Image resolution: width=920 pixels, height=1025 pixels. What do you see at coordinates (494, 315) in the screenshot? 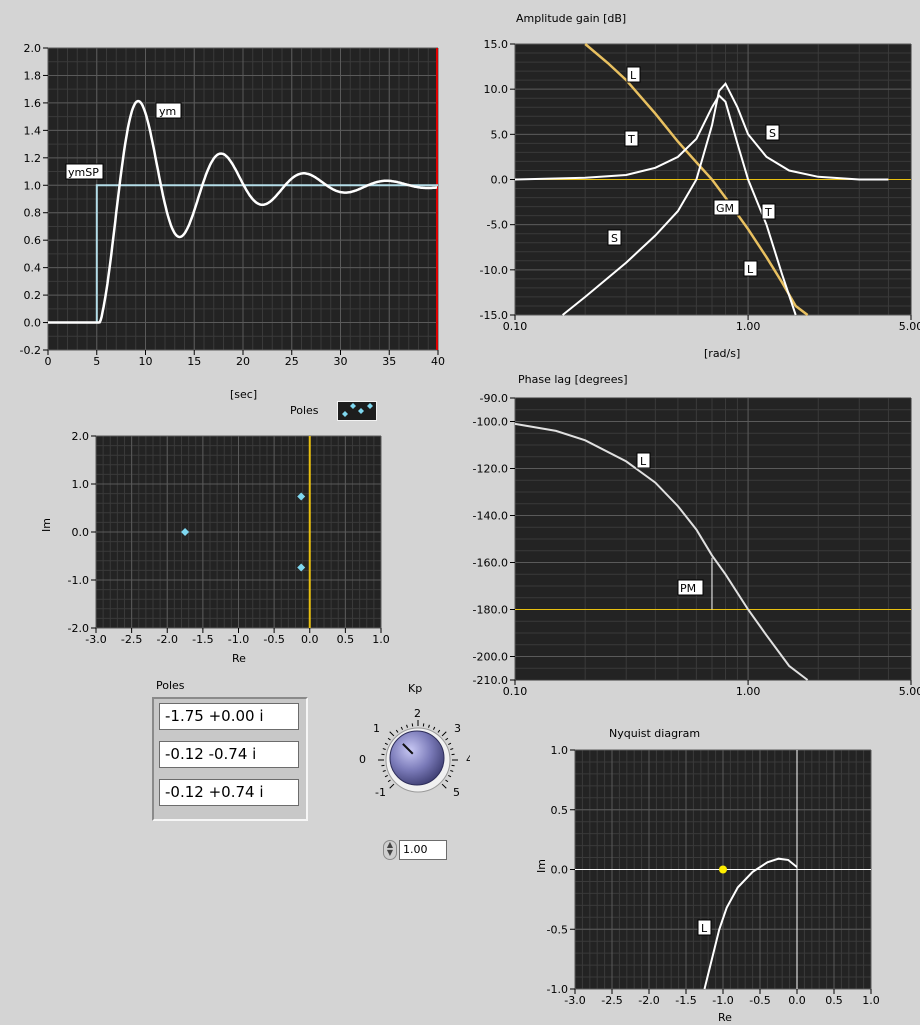
I see `amp-ytick-label: -15.0` at bounding box center [494, 315].